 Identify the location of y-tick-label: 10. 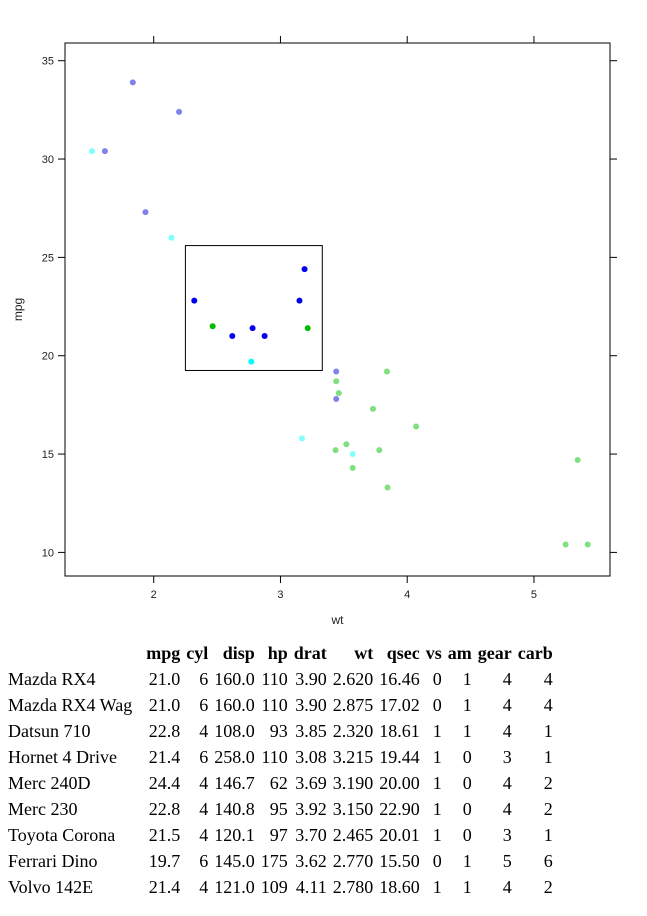
(48, 553).